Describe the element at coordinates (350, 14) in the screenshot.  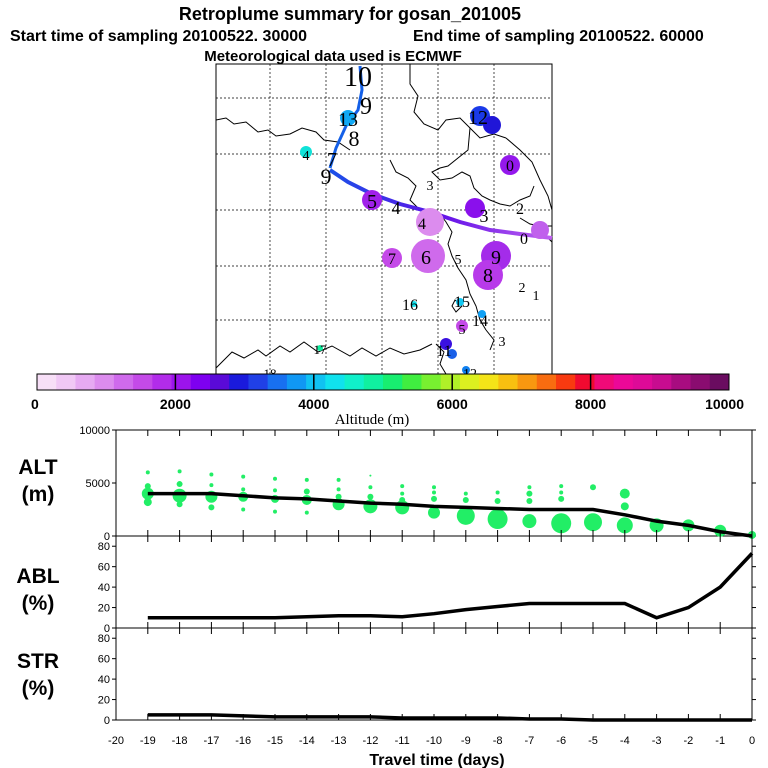
I see `chart-title: Retroplume summary for gosan_201005` at that location.